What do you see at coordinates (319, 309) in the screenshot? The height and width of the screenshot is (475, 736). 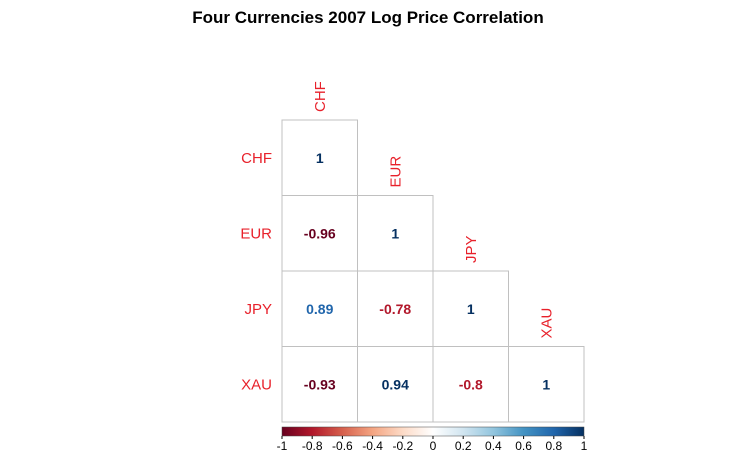 I see `cell-value-jpy-chf: 0.89` at bounding box center [319, 309].